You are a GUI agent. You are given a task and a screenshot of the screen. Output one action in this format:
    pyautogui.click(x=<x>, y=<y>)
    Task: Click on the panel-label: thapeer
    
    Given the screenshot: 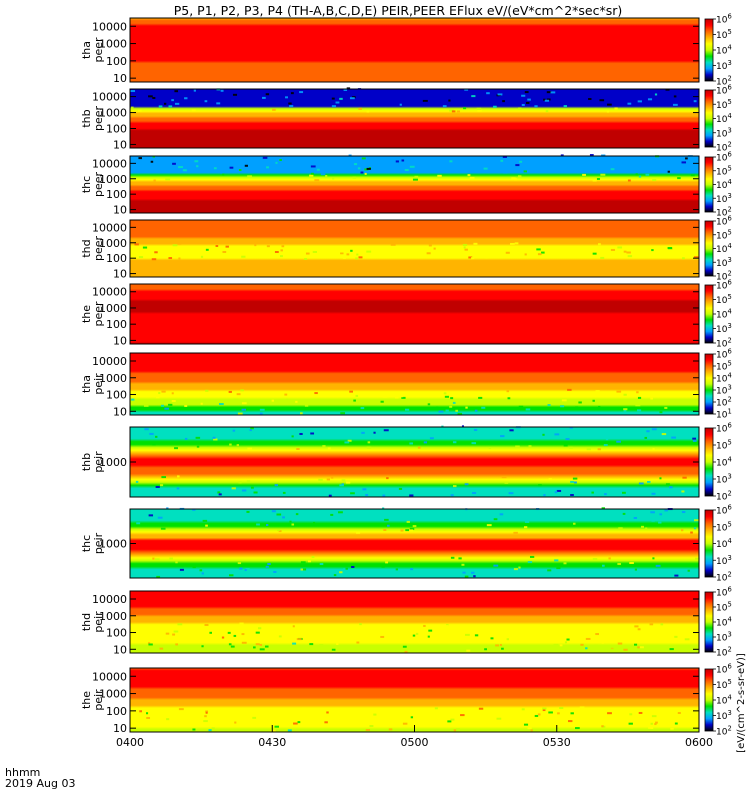 What is the action you would take?
    pyautogui.click(x=92, y=50)
    